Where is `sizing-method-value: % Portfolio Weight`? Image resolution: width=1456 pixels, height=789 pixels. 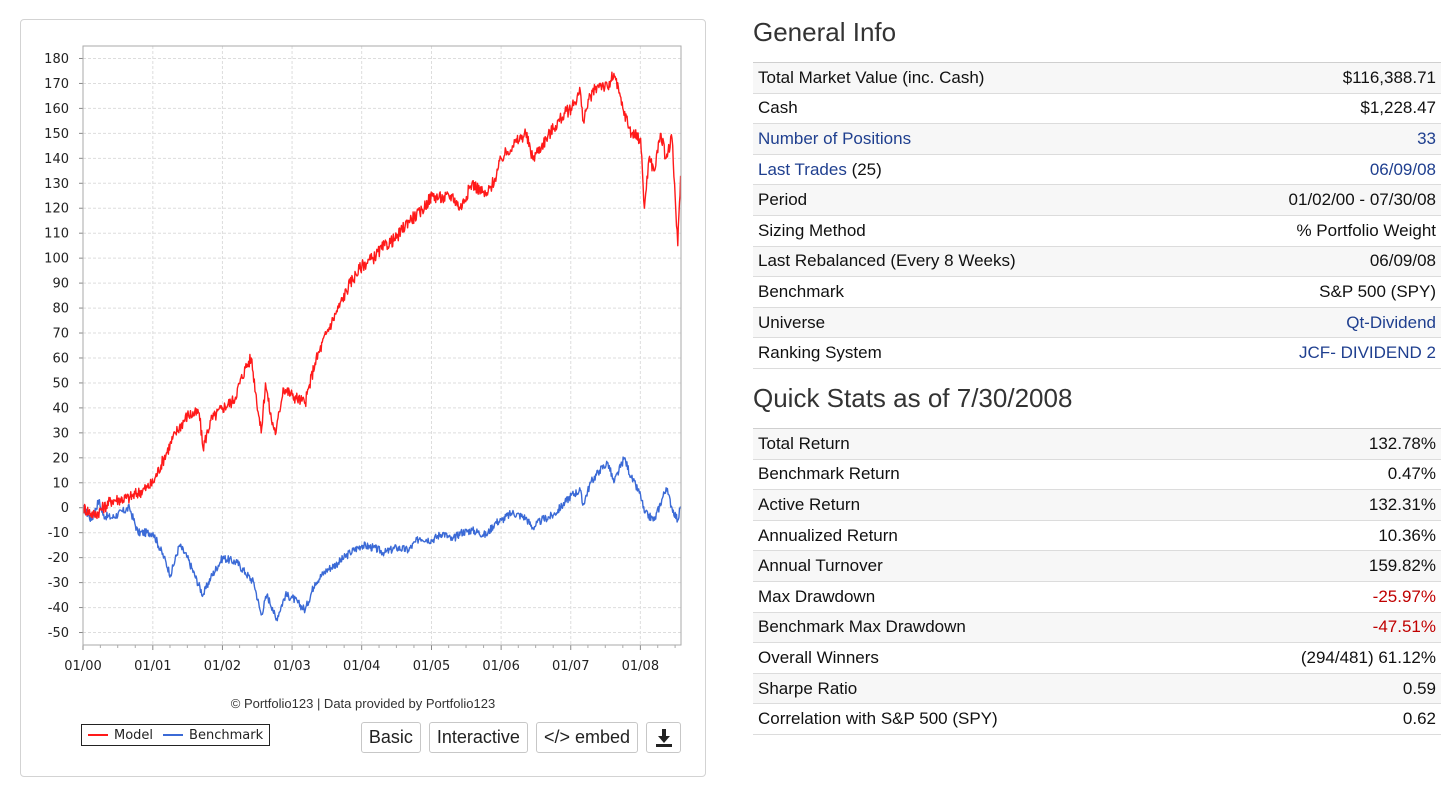
sizing-method-value: % Portfolio Weight is located at coordinates (1313, 230).